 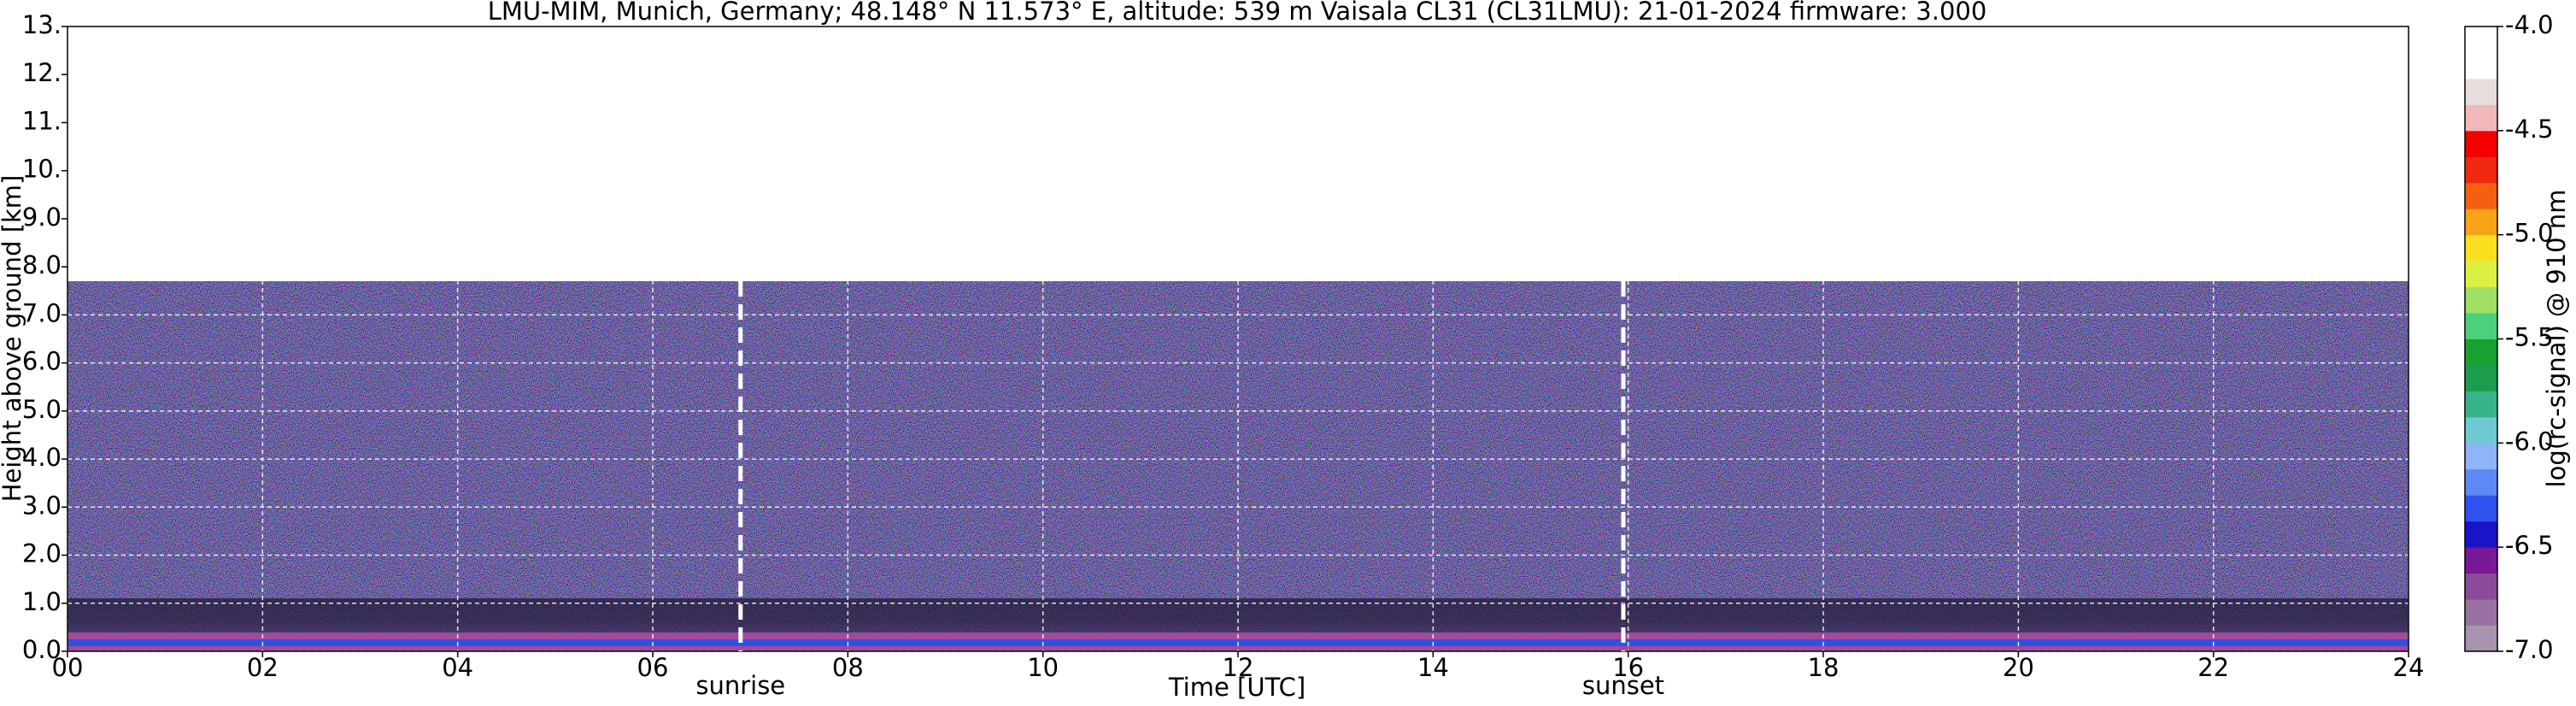 I want to click on x-tick-label: 24, so click(x=2409, y=667).